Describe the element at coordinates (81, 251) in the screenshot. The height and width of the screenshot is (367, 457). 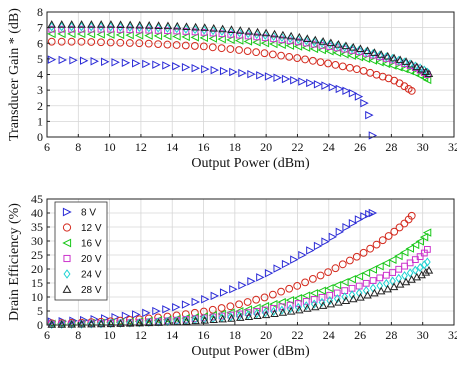
I see `legend-box` at that location.